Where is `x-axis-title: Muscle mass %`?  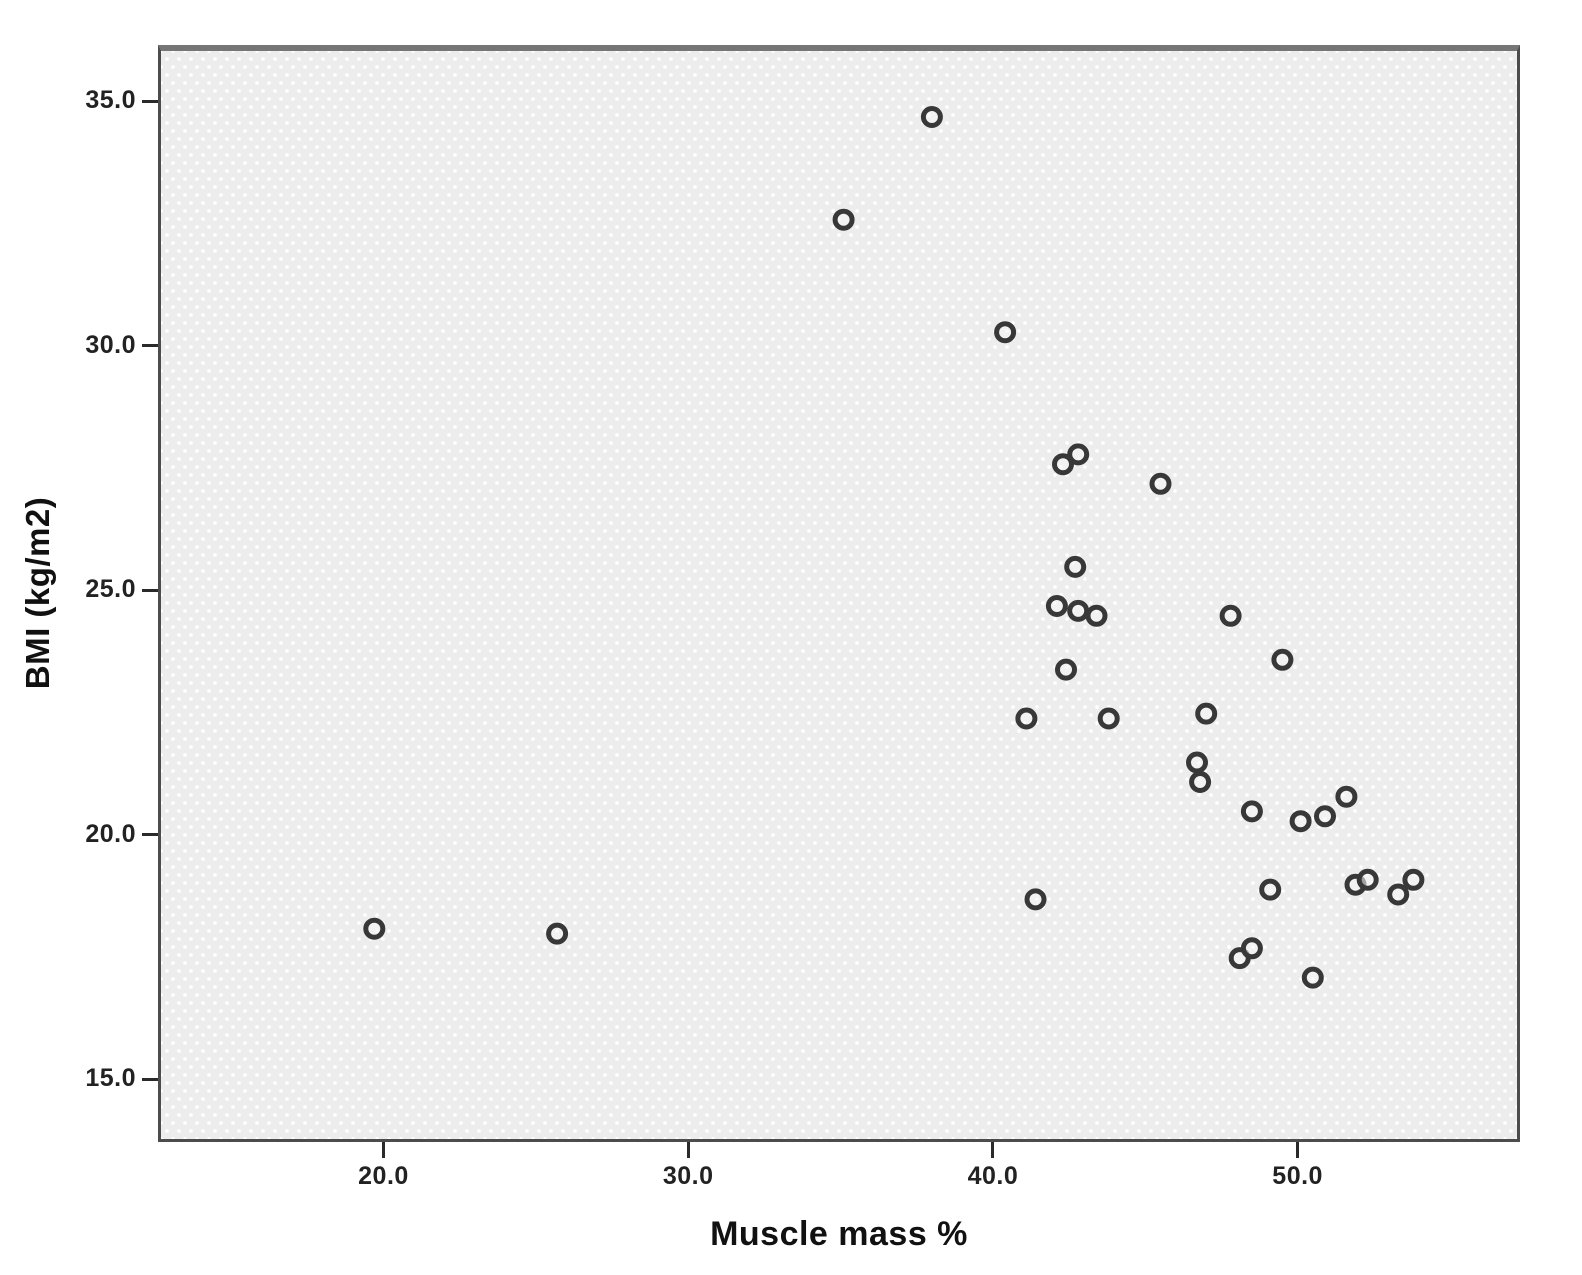 x-axis-title: Muscle mass % is located at coordinates (839, 1234).